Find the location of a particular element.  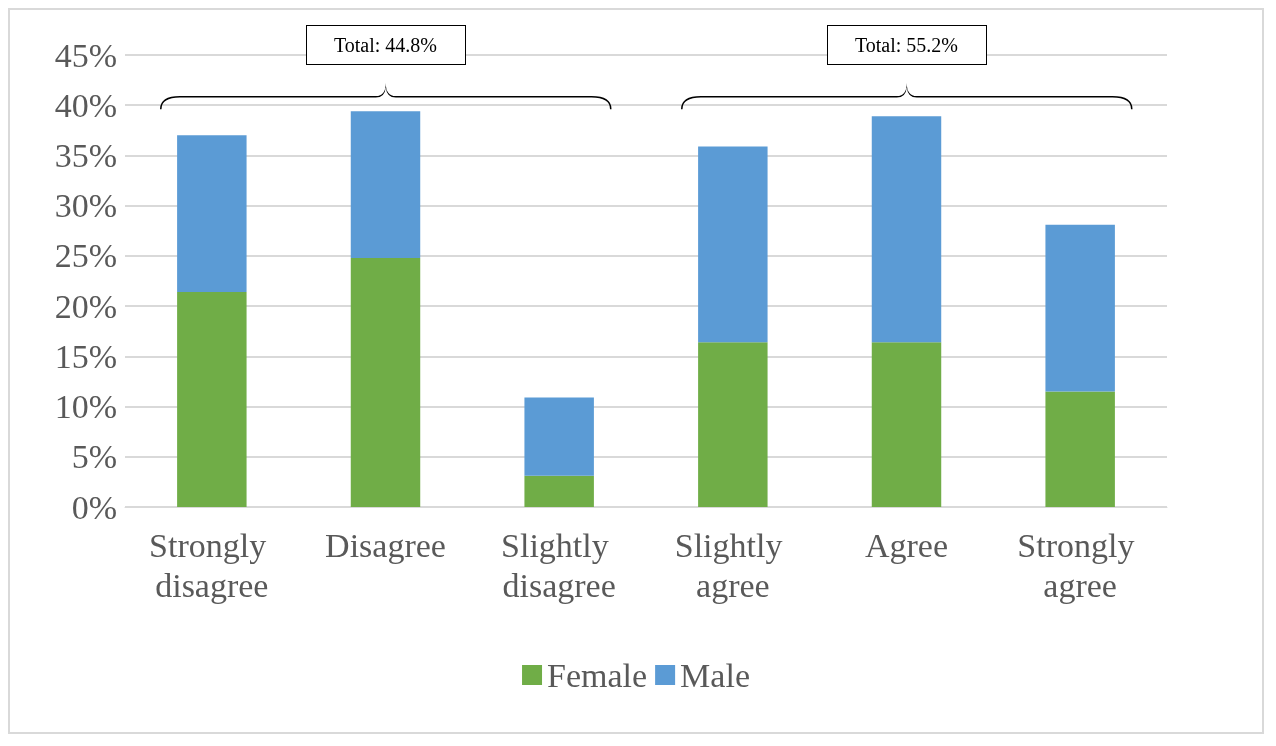

annotation: Total: 55.2% is located at coordinates (906, 45).